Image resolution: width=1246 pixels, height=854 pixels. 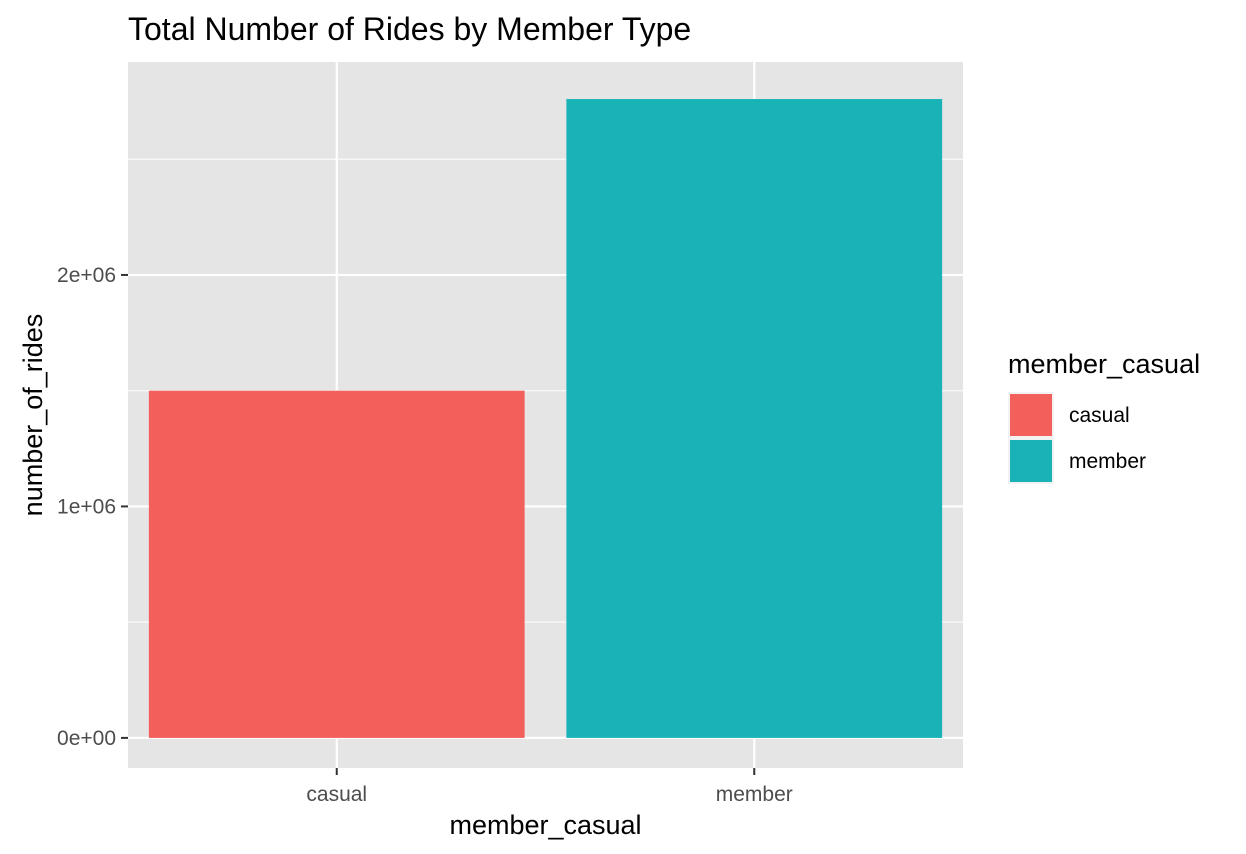 What do you see at coordinates (754, 794) in the screenshot?
I see `x-tick-label: member` at bounding box center [754, 794].